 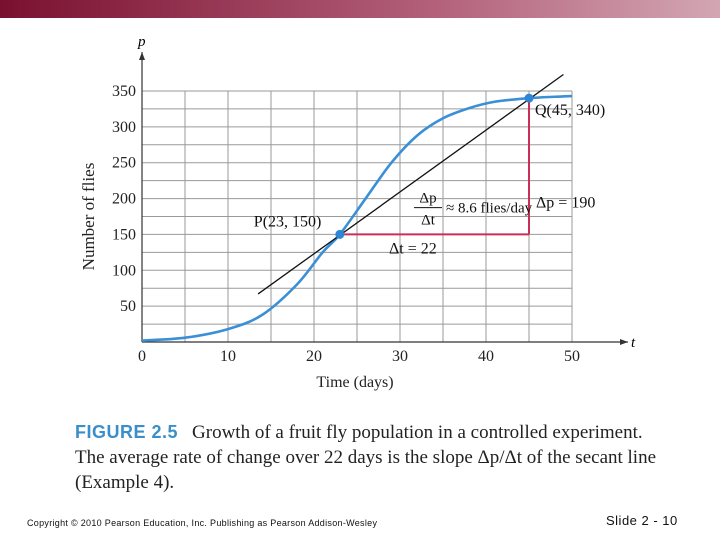 What do you see at coordinates (570, 110) in the screenshot?
I see `point-q-label: Q(45, 340)` at bounding box center [570, 110].